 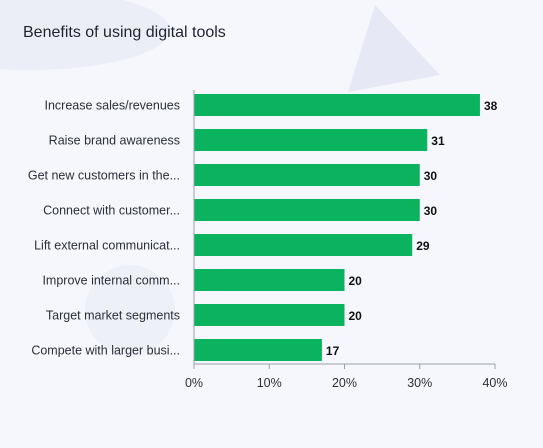 What do you see at coordinates (491, 106) in the screenshot?
I see `data-label: 38` at bounding box center [491, 106].